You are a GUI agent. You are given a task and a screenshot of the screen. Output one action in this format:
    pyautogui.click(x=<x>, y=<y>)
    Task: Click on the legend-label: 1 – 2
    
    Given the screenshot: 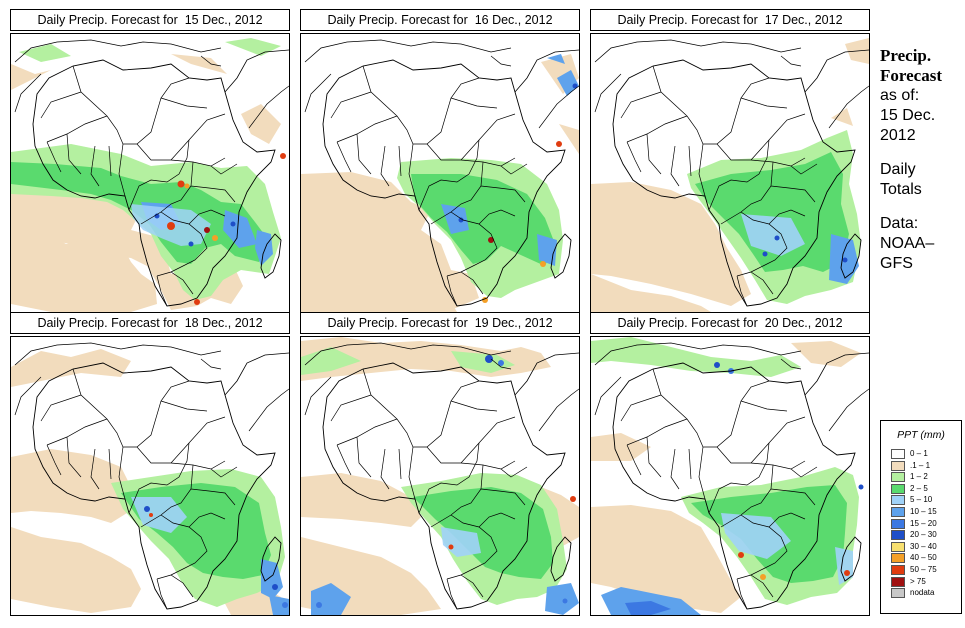 What is the action you would take?
    pyautogui.click(x=919, y=477)
    